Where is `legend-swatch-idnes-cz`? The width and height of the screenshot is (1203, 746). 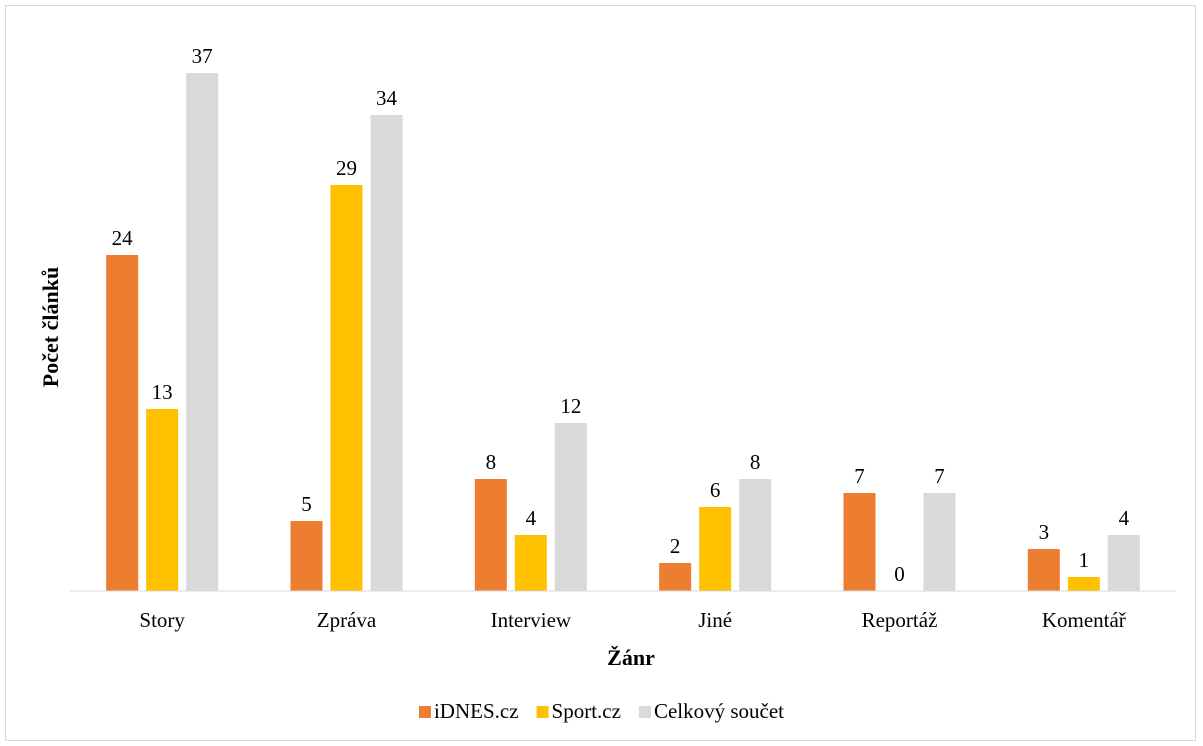 legend-swatch-idnes-cz is located at coordinates (424, 712).